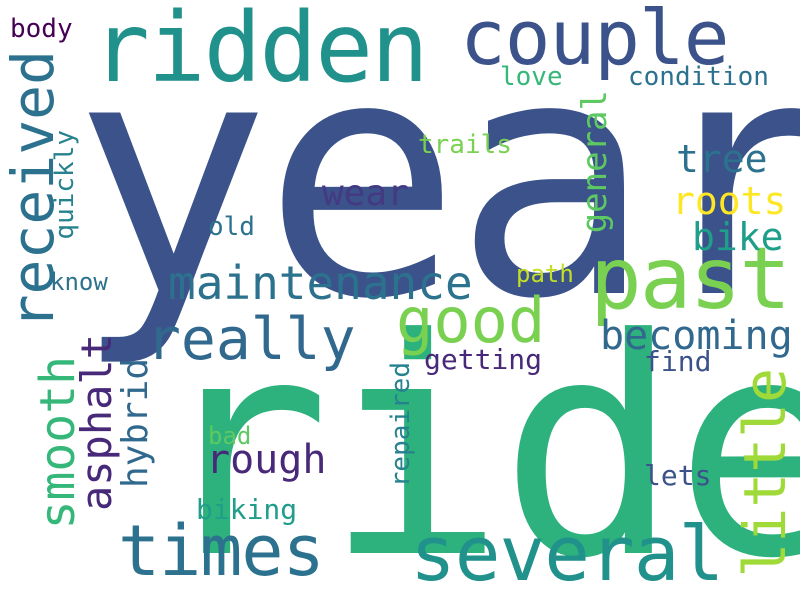 The height and width of the screenshot is (600, 800). Describe the element at coordinates (247, 509) in the screenshot. I see `word-biking: biking` at that location.